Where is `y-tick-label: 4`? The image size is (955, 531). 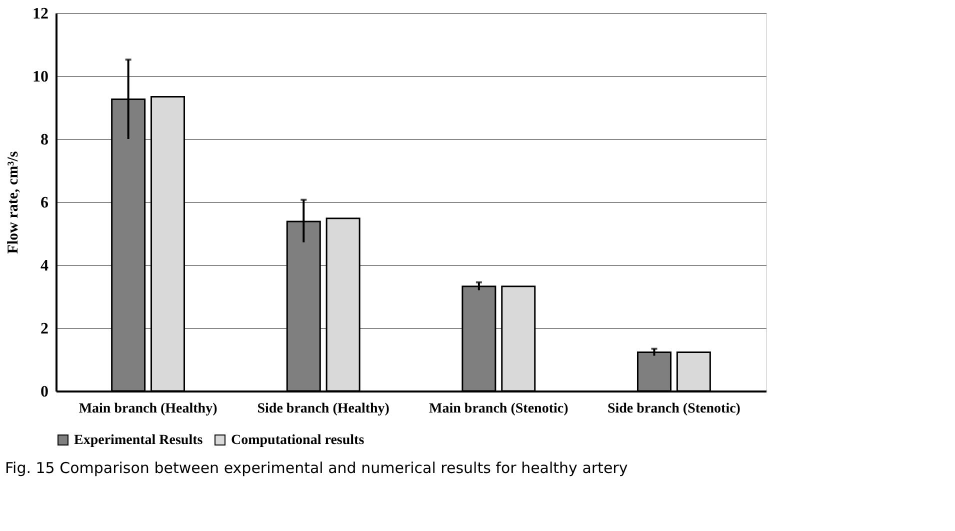
y-tick-label: 4 is located at coordinates (44, 266).